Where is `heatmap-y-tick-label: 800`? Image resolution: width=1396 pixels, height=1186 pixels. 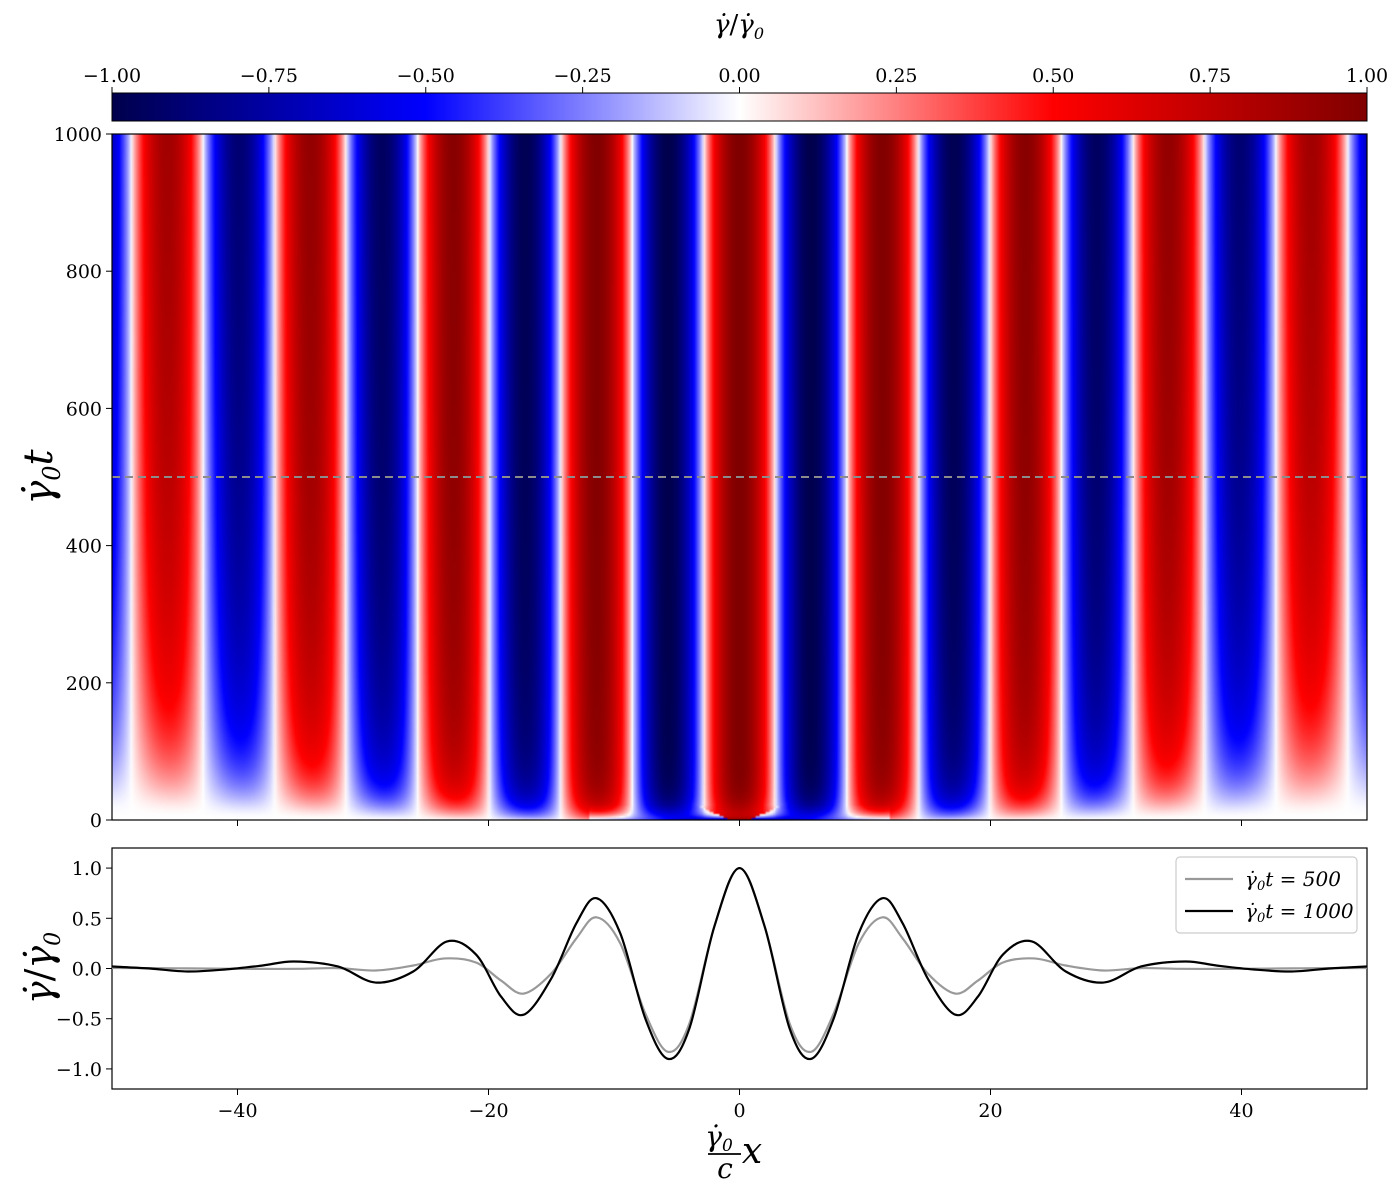
heatmap-y-tick-label: 800 is located at coordinates (84, 272).